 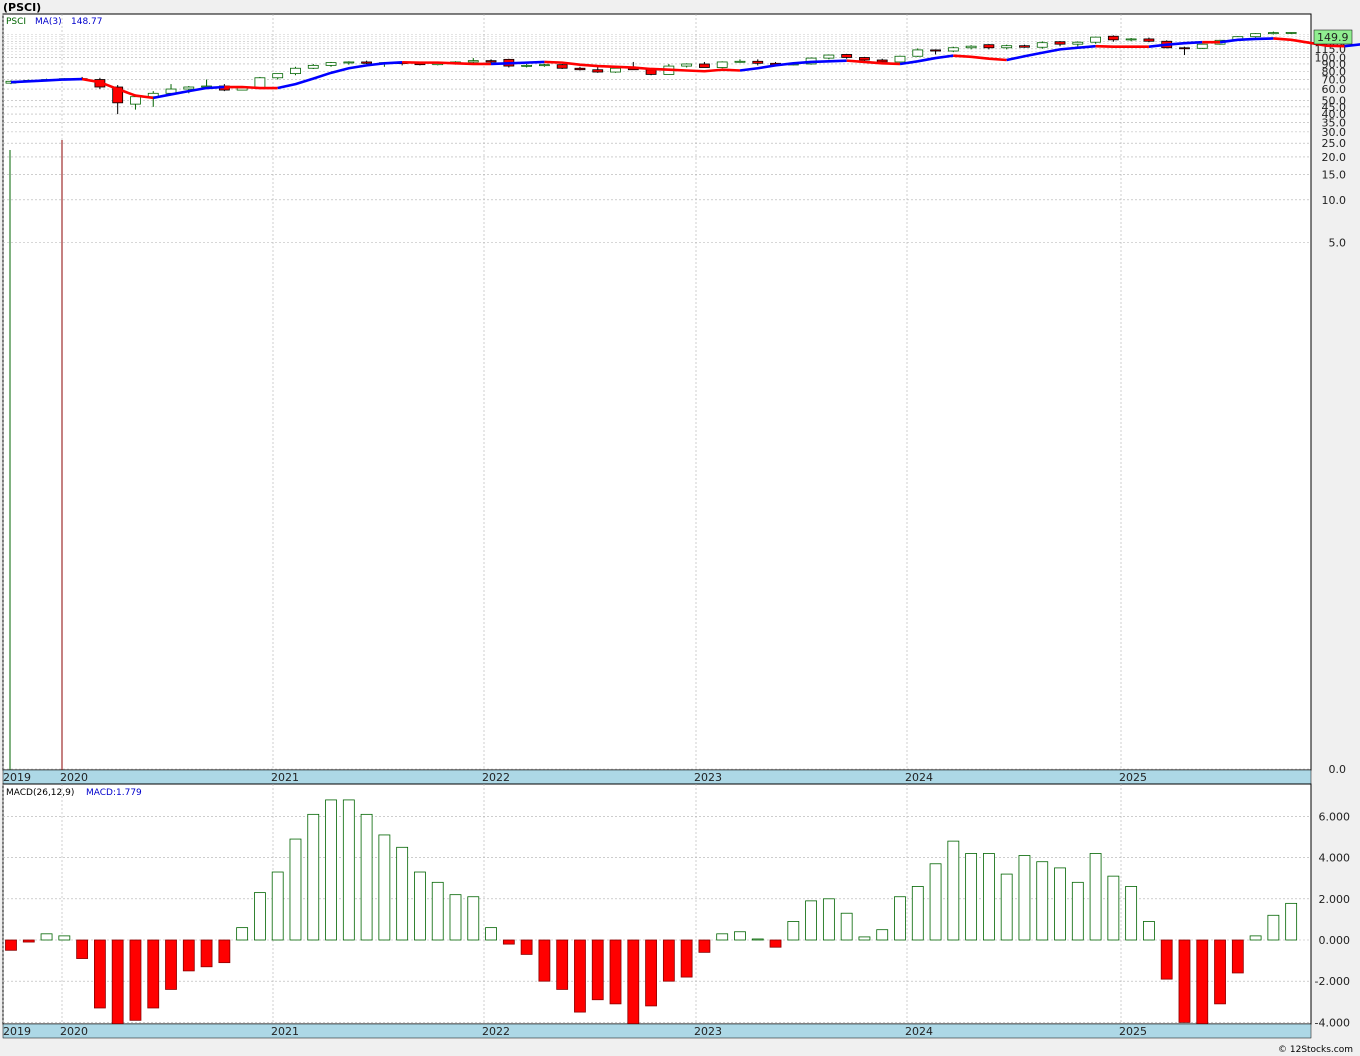 I want to click on macd-legend-label: MACD(26,12,9), so click(x=40, y=793).